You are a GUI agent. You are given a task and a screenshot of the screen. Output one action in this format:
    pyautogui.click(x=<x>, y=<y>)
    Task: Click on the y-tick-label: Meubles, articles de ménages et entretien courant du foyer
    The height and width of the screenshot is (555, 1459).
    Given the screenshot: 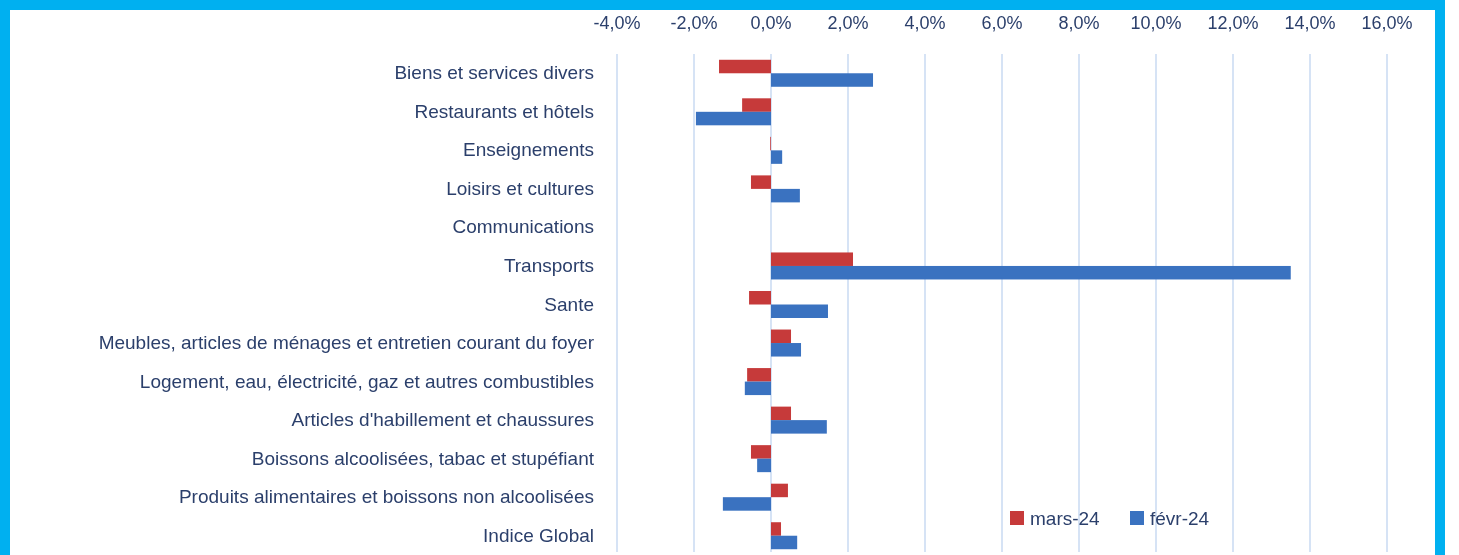 What is the action you would take?
    pyautogui.click(x=346, y=343)
    